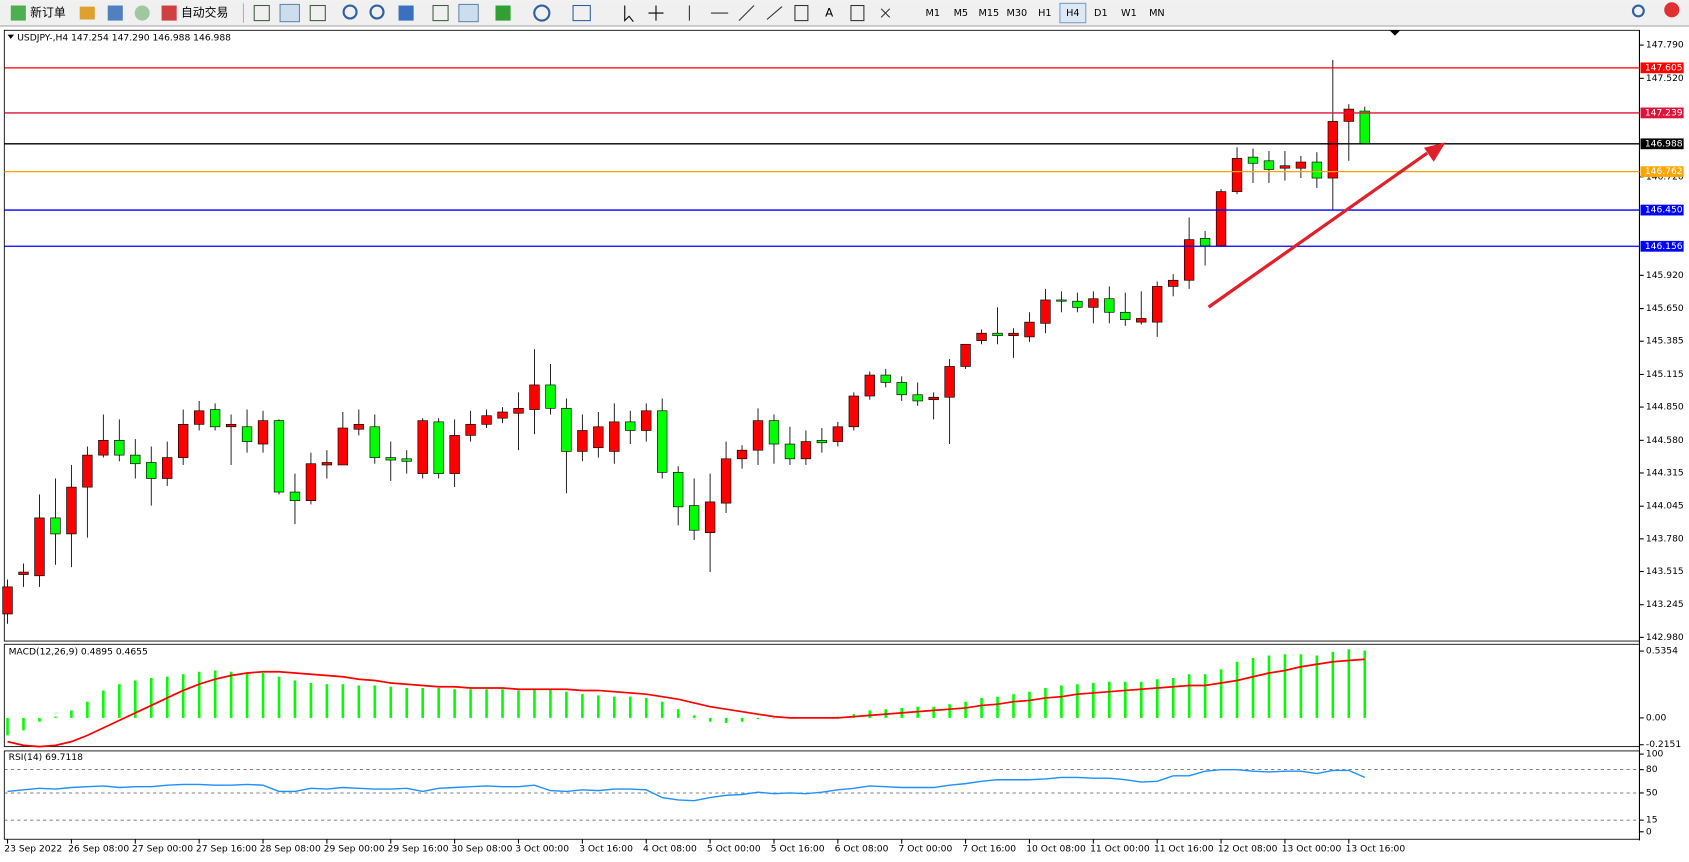 The width and height of the screenshot is (1689, 862). Describe the element at coordinates (377, 12) in the screenshot. I see `zoom-out-button` at that location.